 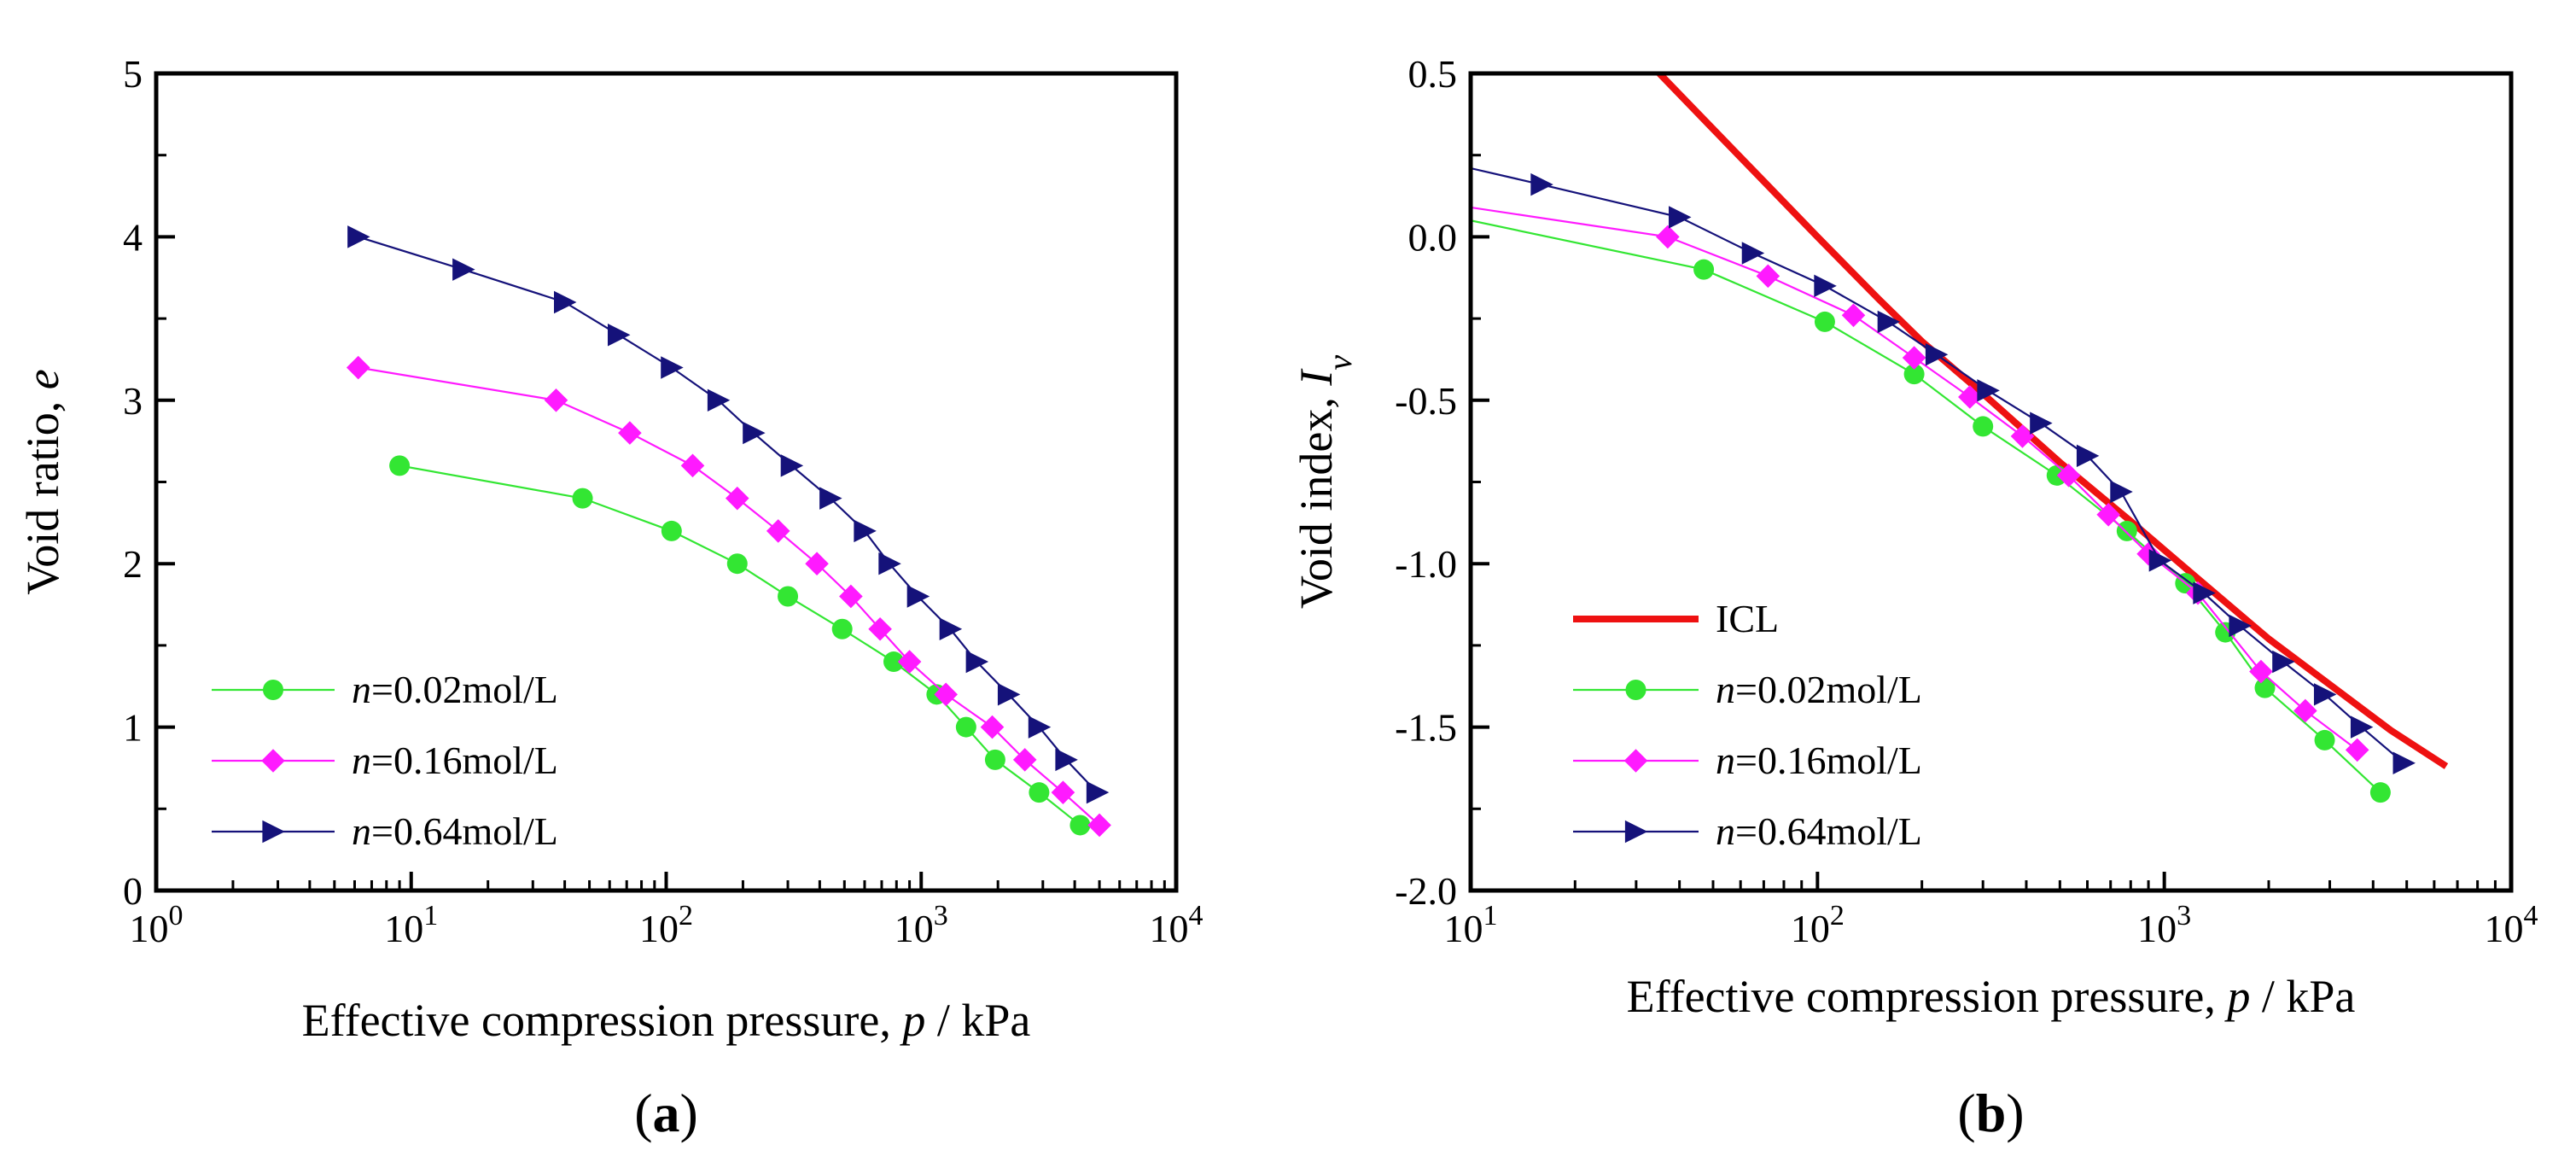 I want to click on legend-icl-label: ICL, so click(x=1747, y=618).